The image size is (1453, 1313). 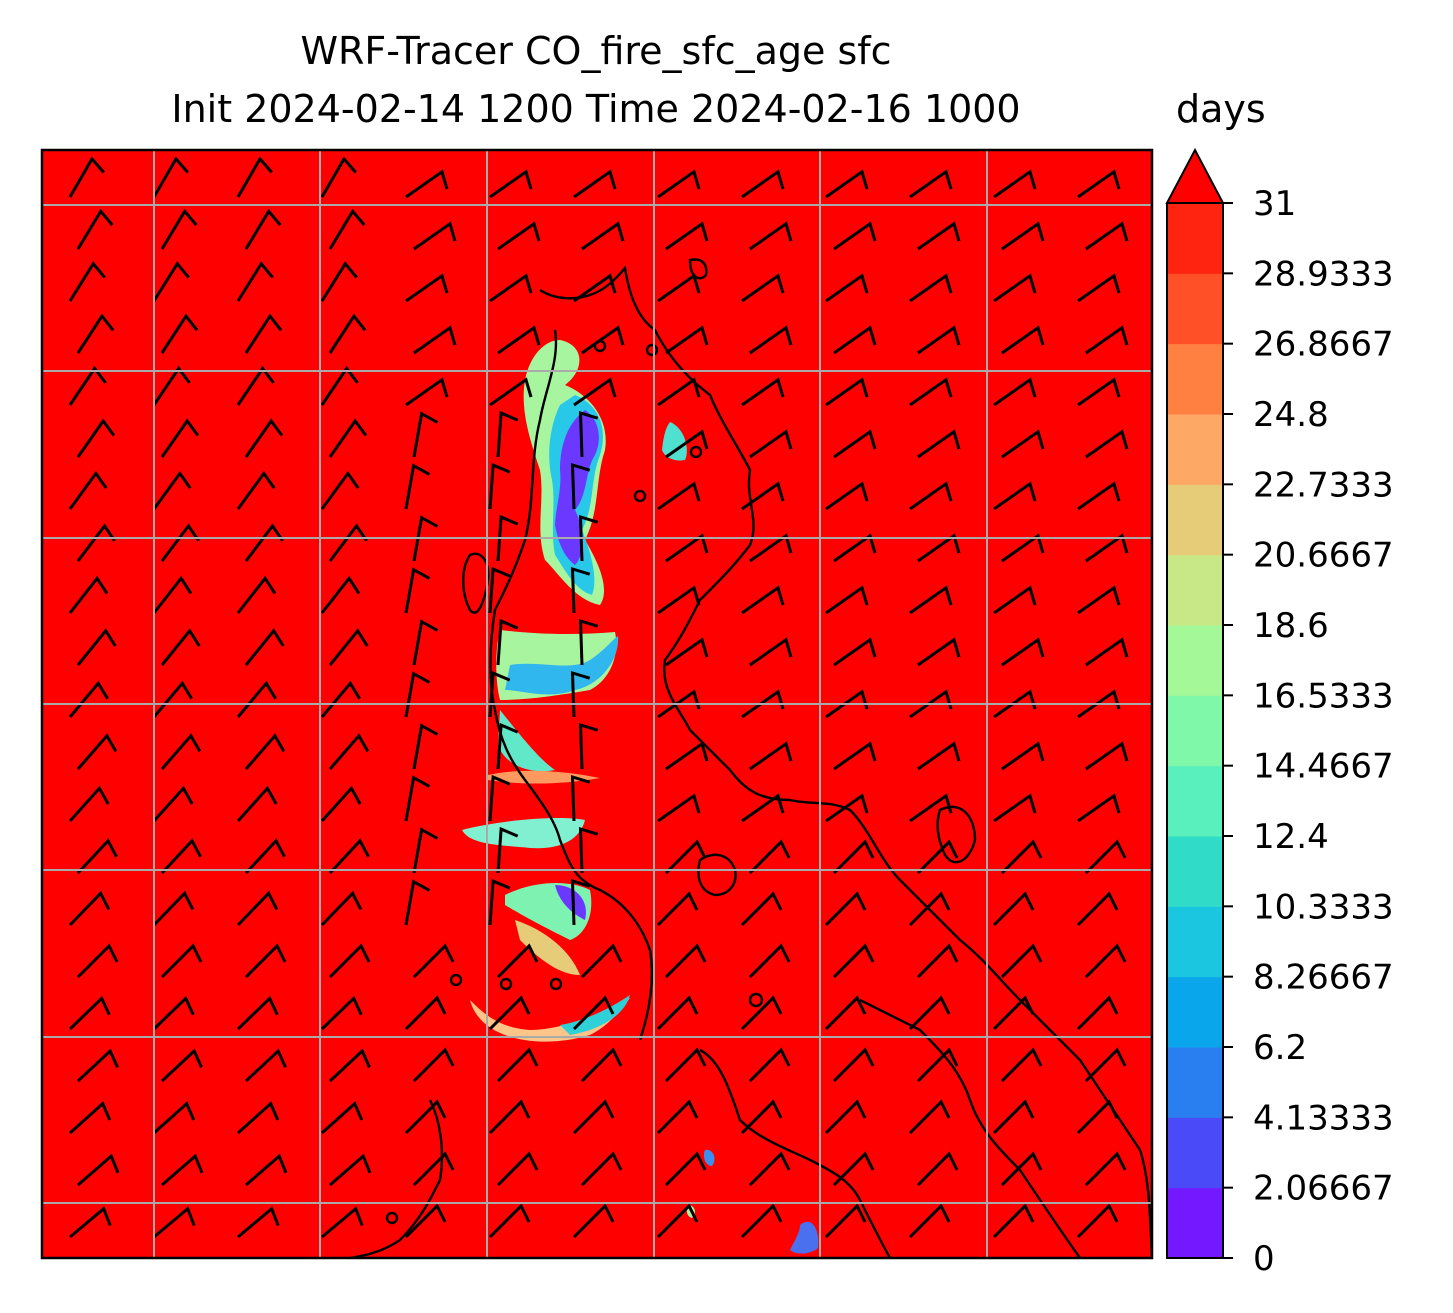 I want to click on coastline-island-west, so click(x=476, y=583).